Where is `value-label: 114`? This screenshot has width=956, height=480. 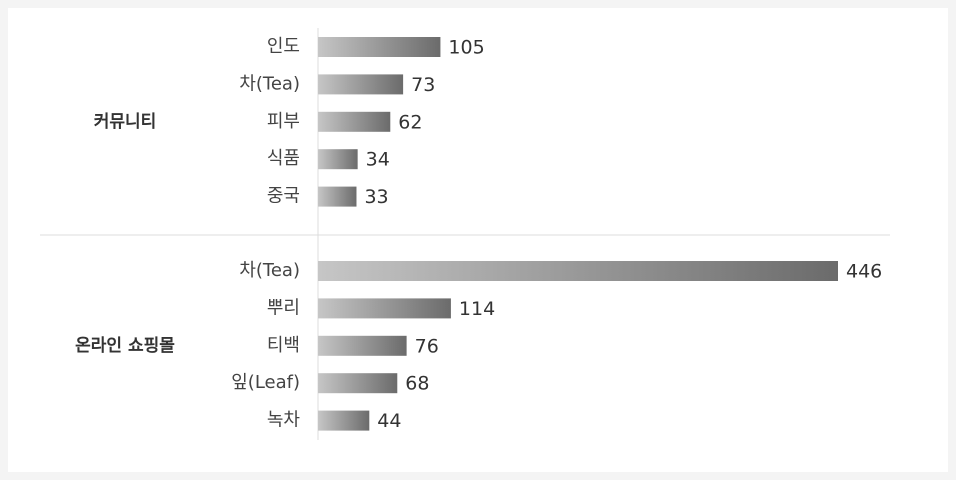 value-label: 114 is located at coordinates (477, 309).